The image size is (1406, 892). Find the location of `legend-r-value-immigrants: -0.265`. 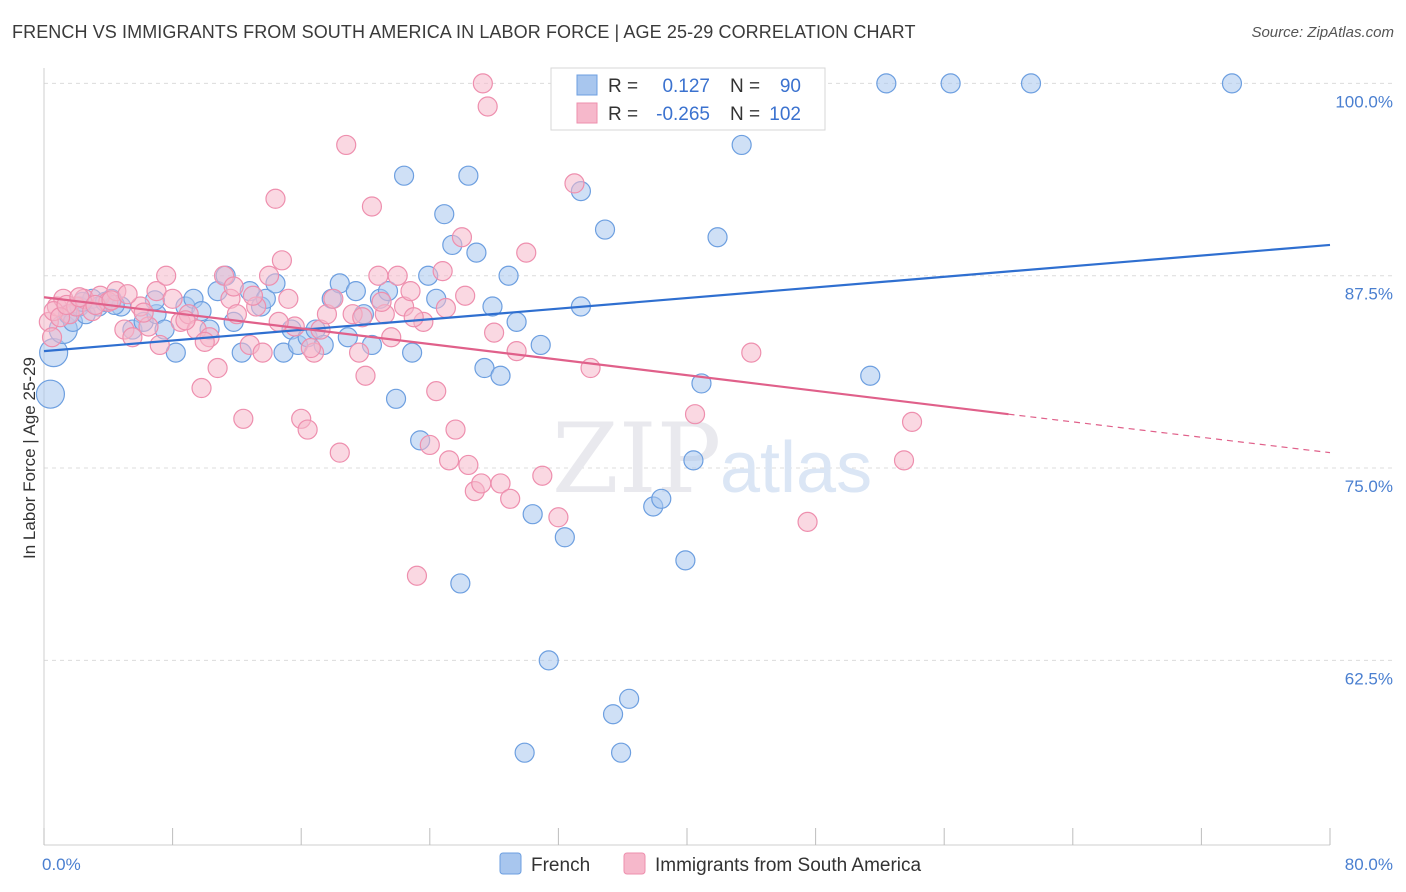

legend-r-value-immigrants: -0.265 is located at coordinates (683, 114).